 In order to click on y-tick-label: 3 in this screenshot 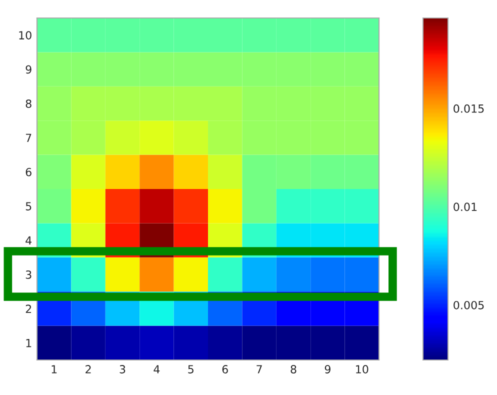, I will do `click(29, 274)`.